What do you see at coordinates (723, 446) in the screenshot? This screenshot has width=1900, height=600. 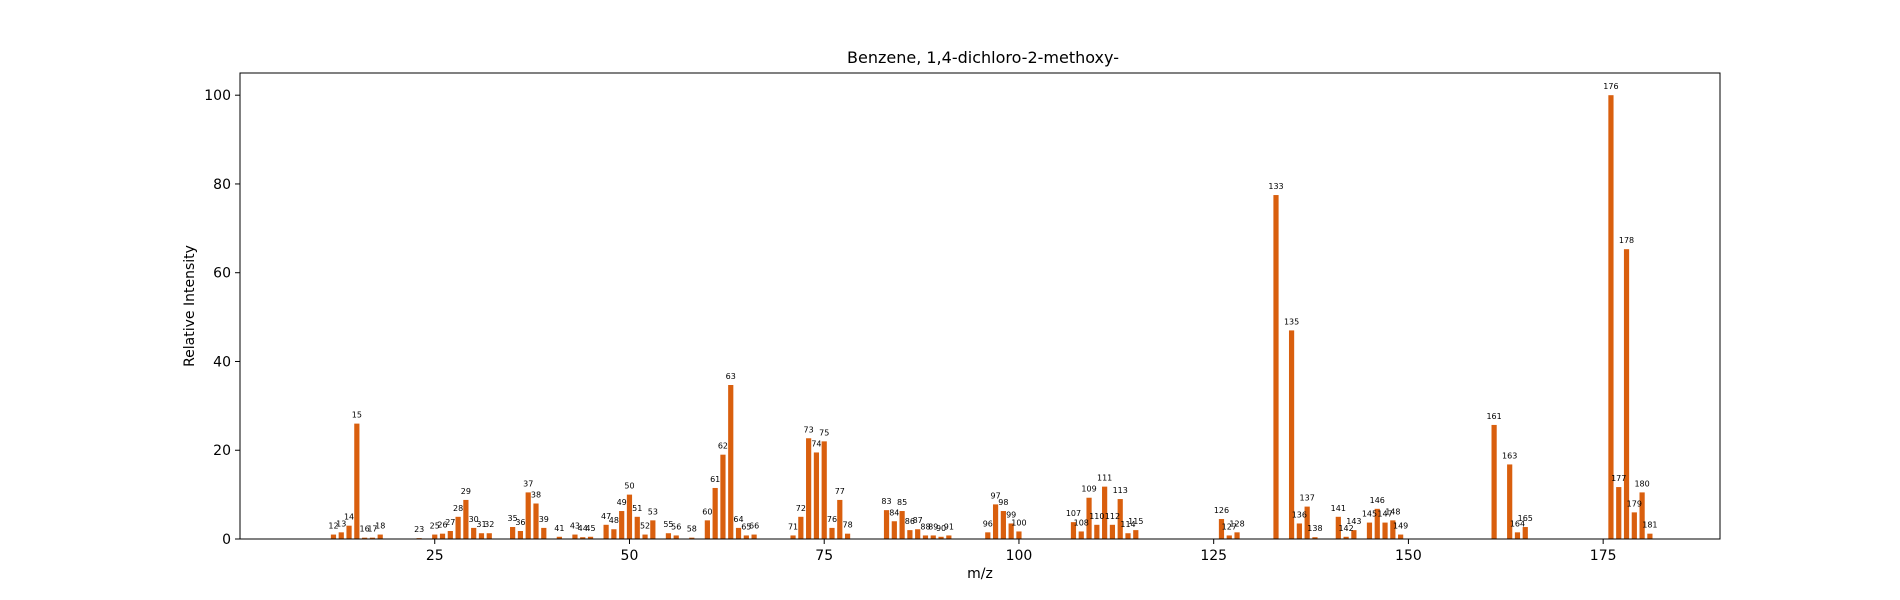 I see `peak-label: 62` at bounding box center [723, 446].